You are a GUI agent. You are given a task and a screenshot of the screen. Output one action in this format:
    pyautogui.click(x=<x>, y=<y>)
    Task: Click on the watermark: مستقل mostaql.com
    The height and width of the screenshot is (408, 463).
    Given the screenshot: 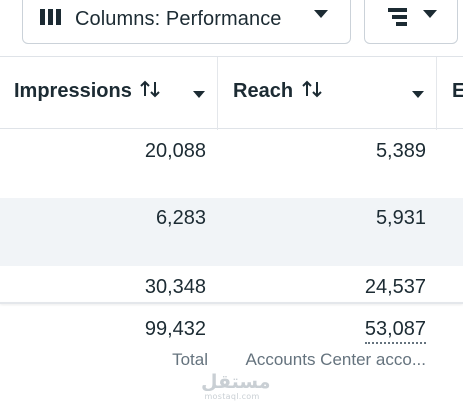 What is the action you would take?
    pyautogui.click(x=236, y=386)
    